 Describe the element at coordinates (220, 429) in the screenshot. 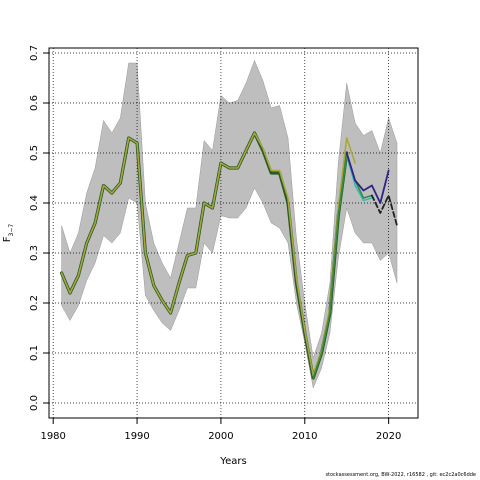

I see `x-axis: 1980 1990 2000 2010 2020` at that location.